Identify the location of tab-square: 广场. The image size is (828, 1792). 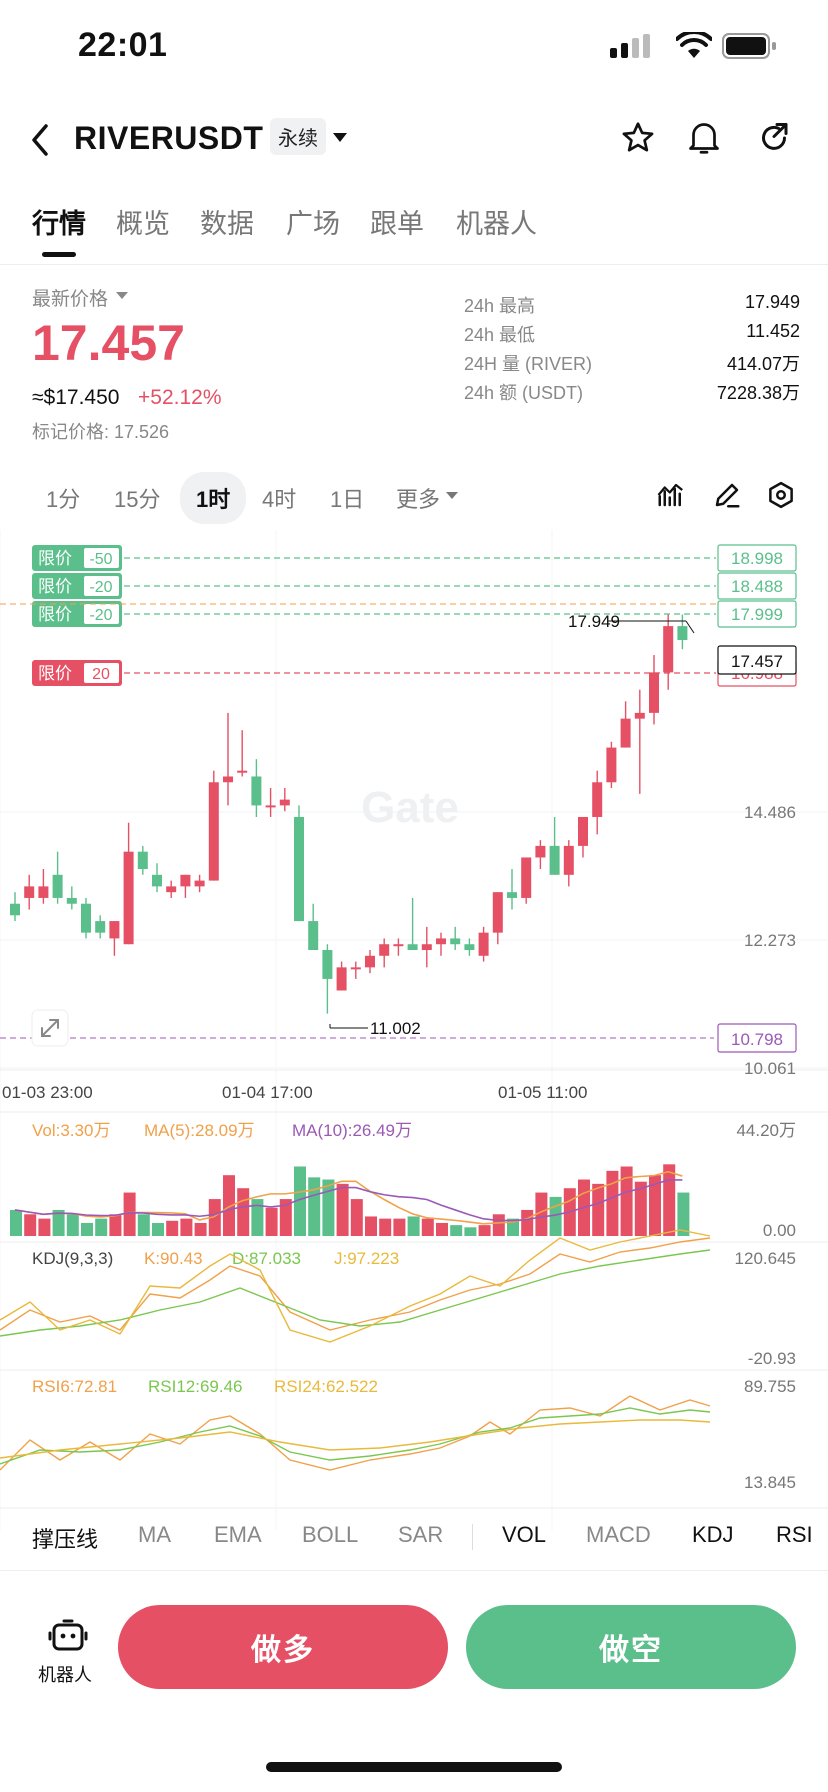
(313, 224).